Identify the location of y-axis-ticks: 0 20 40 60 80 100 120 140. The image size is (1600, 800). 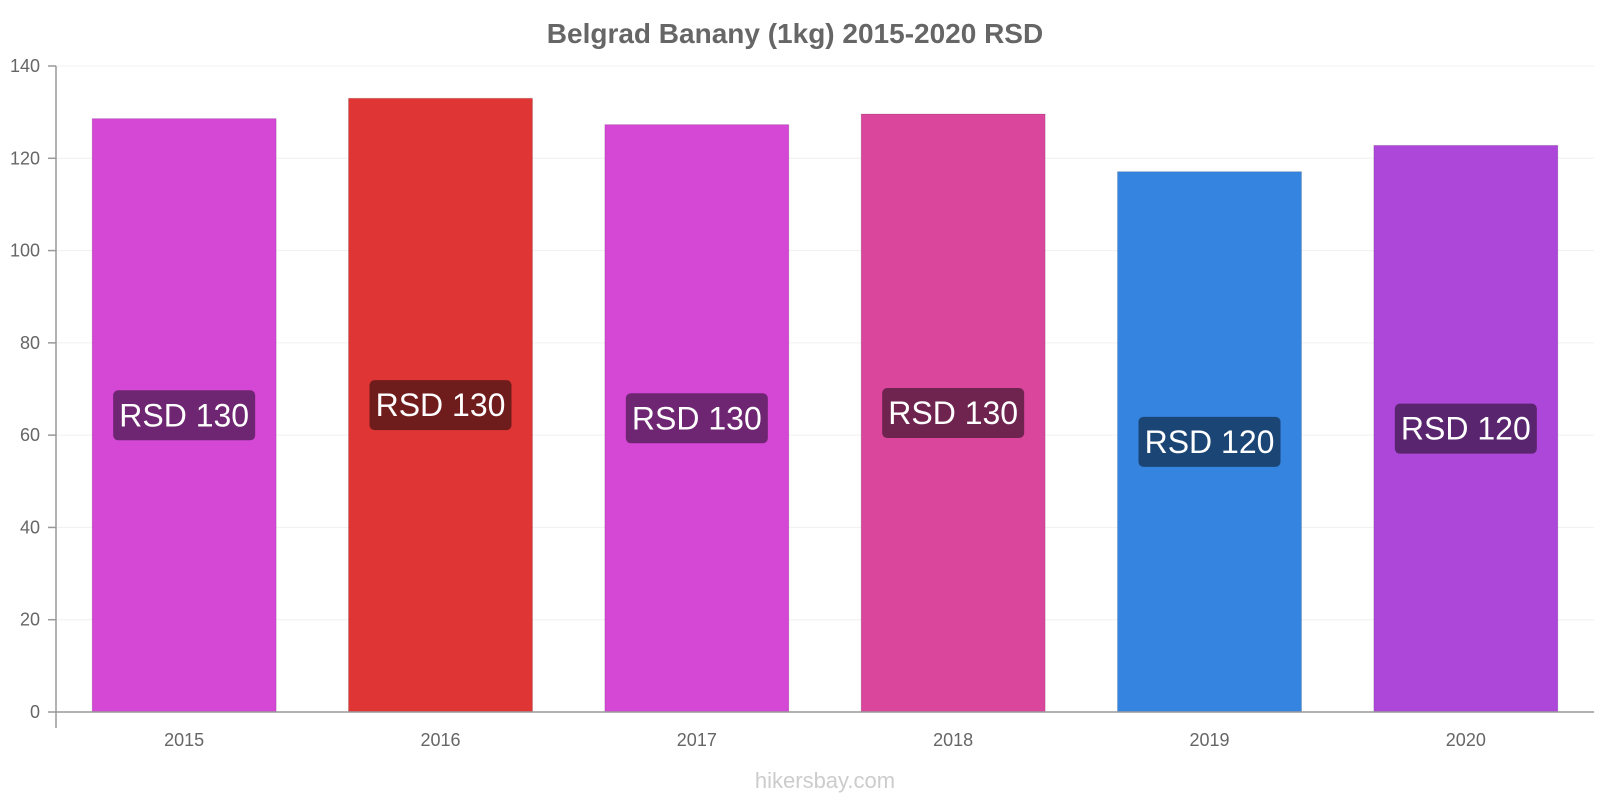
(33, 389).